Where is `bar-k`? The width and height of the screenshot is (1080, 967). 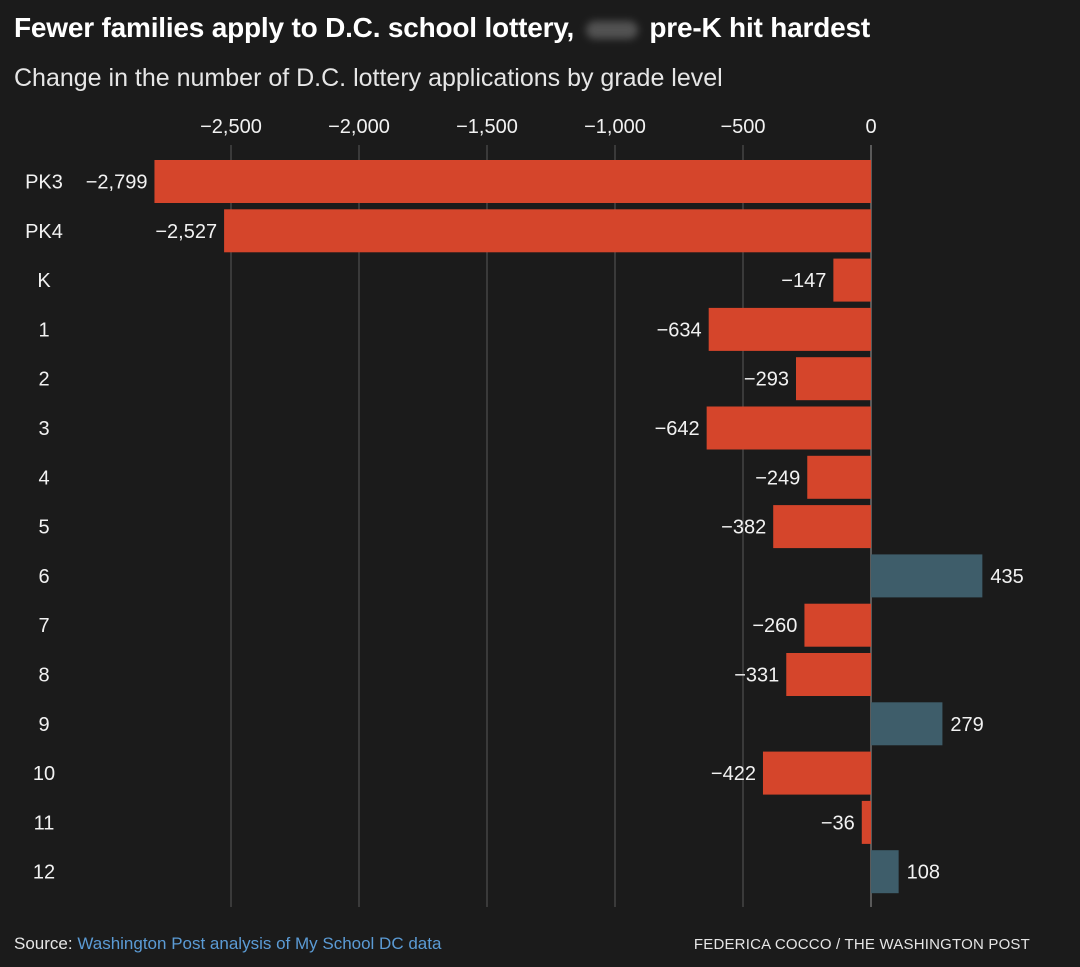 bar-k is located at coordinates (852, 280).